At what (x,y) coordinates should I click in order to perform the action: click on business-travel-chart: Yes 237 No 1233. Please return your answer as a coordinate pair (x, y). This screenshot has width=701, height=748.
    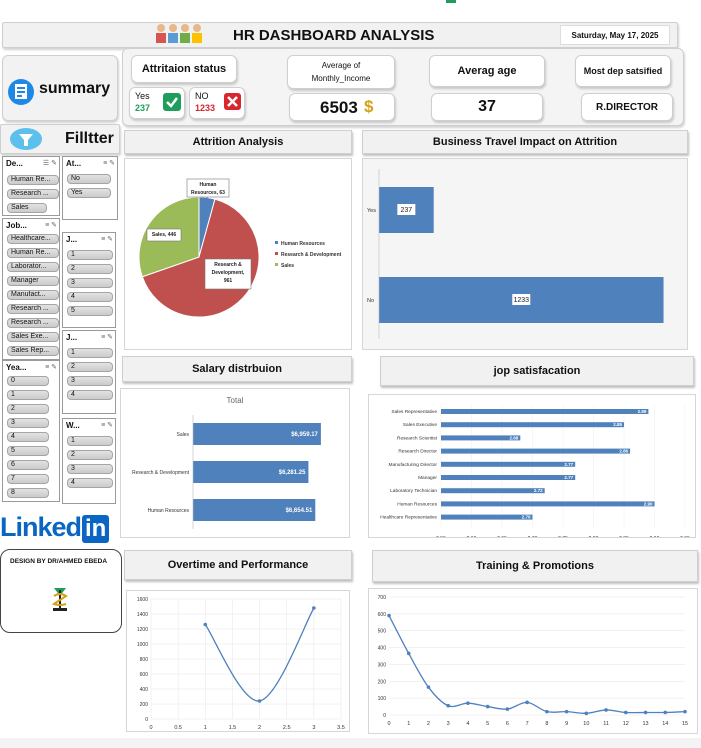
    Looking at the image, I should click on (525, 254).